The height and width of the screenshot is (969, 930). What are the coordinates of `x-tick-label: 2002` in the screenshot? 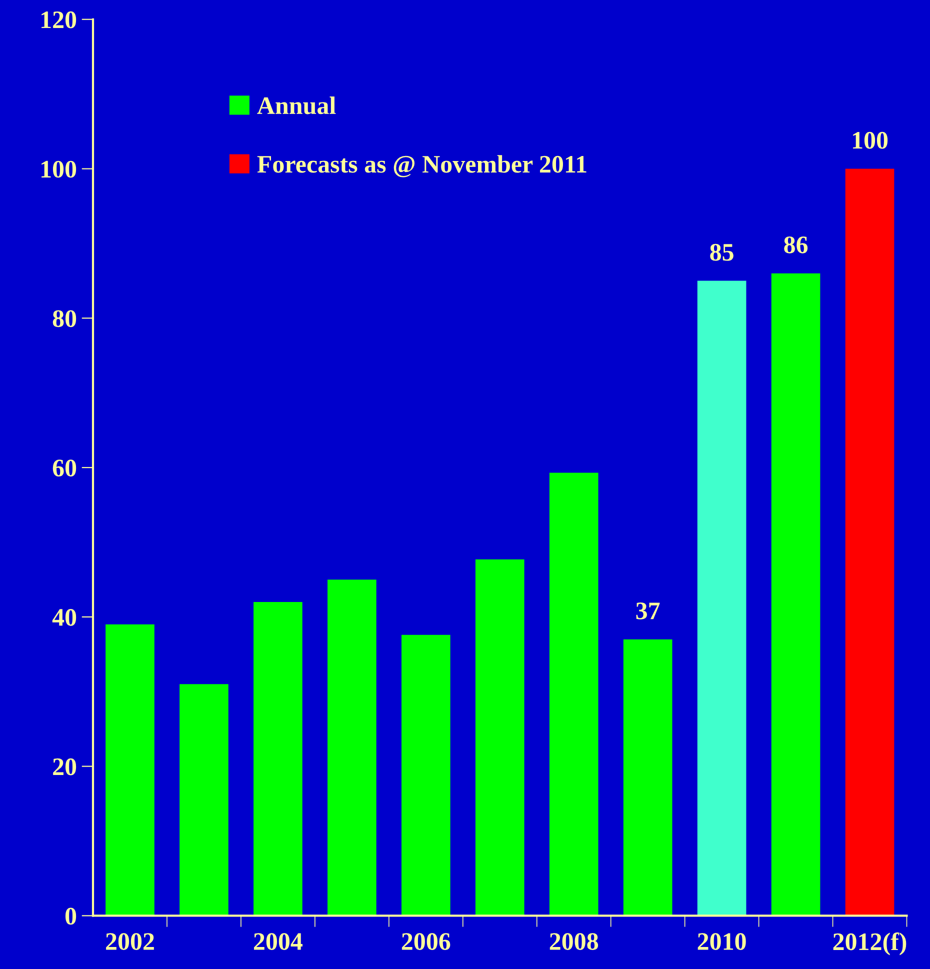 It's located at (130, 941).